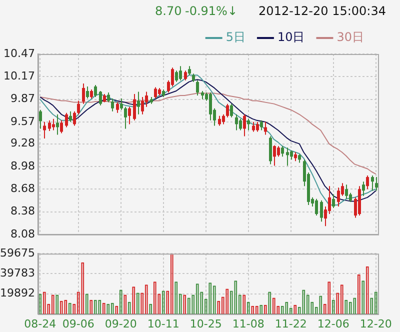  What do you see at coordinates (248, 323) in the screenshot?
I see `x-tick-label: 11-08` at bounding box center [248, 323].